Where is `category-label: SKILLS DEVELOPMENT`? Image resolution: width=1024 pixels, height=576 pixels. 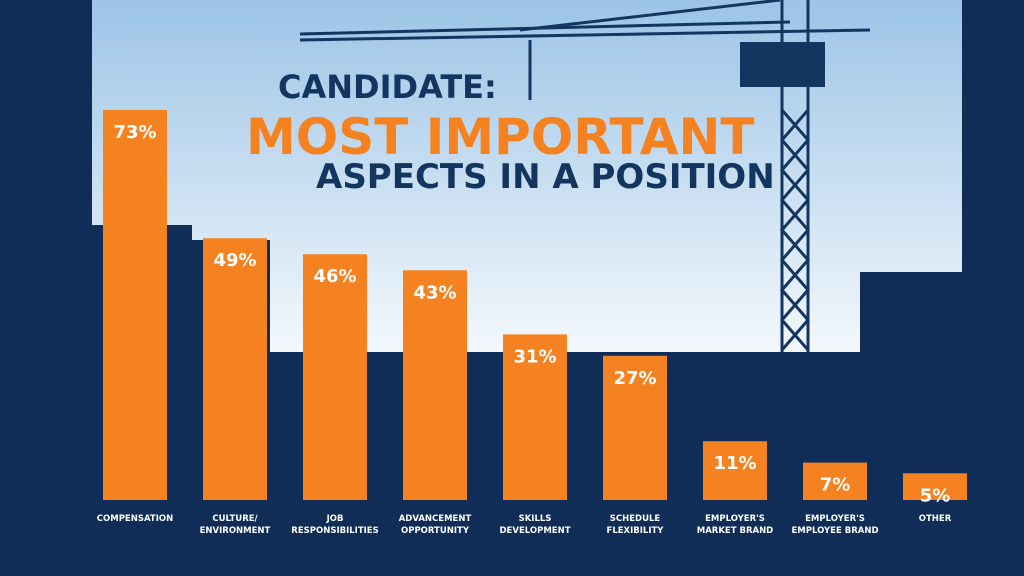
category-label: SKILLS DEVELOPMENT is located at coordinates (535, 525).